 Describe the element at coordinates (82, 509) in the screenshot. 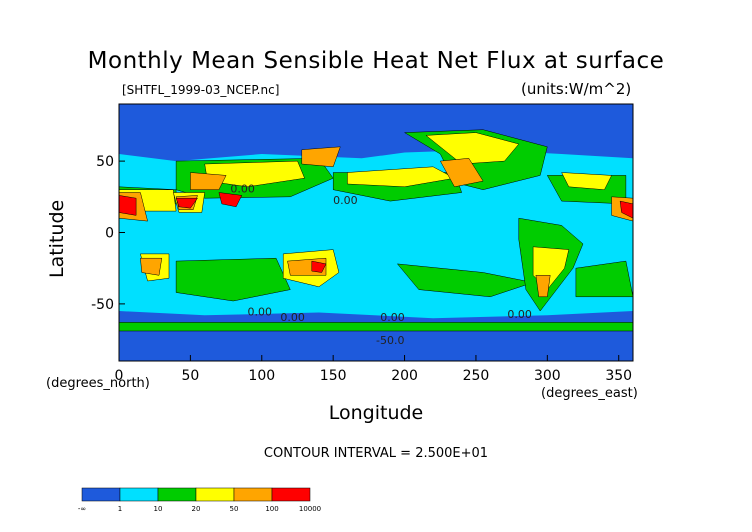

I see `colorbar-tick-label: -∞` at that location.